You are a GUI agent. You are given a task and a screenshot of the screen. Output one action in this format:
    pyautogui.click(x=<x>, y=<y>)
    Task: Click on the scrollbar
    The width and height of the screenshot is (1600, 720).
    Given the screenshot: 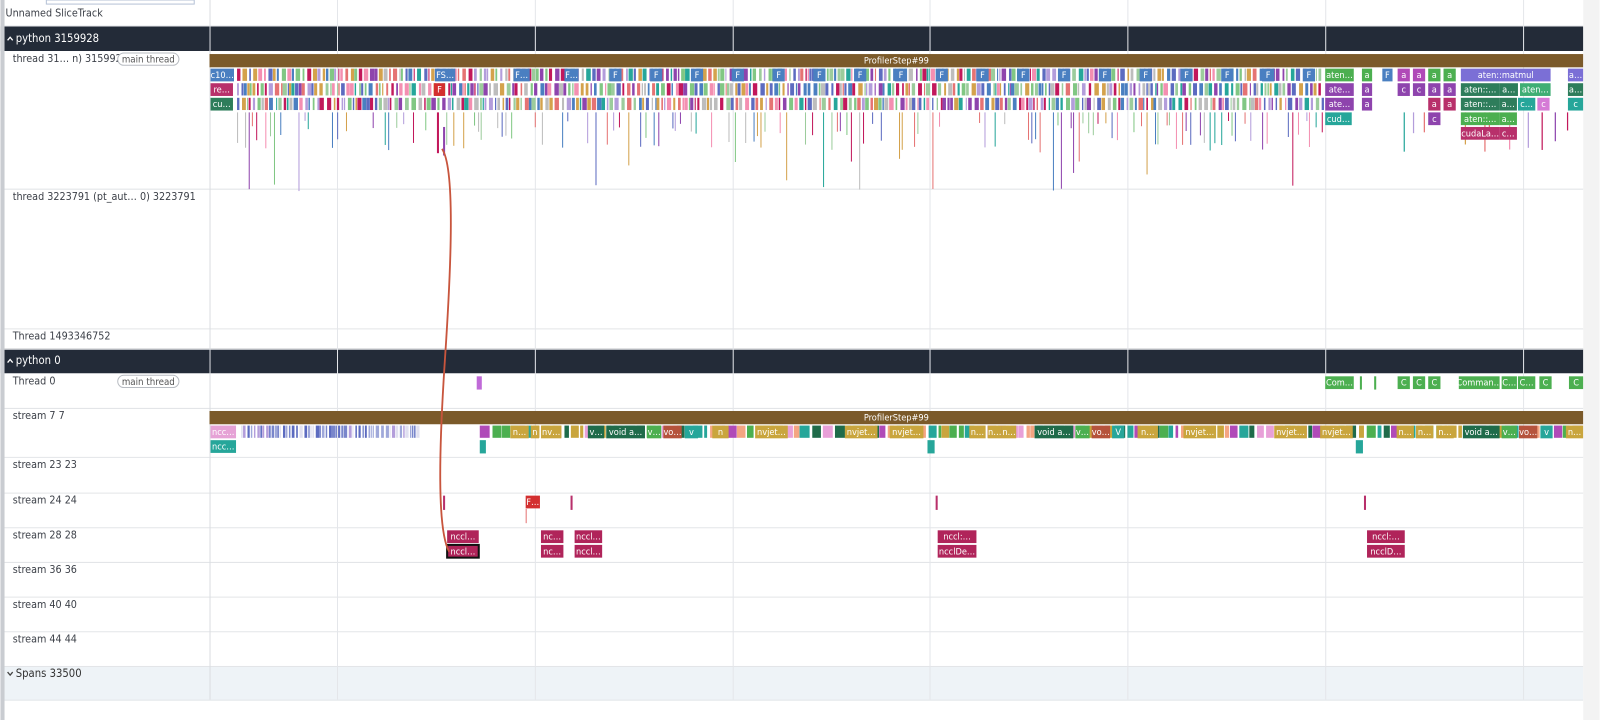 What is the action you would take?
    pyautogui.click(x=1591, y=360)
    